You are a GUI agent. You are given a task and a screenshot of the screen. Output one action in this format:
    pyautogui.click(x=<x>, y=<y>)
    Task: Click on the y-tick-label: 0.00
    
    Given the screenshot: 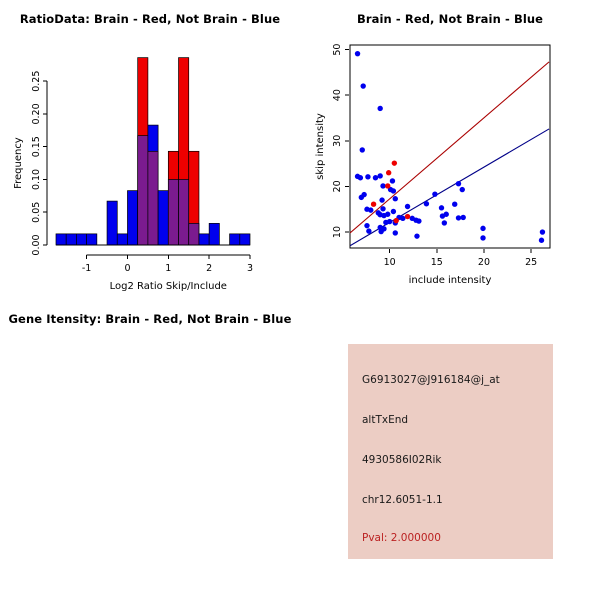 What is the action you would take?
    pyautogui.click(x=36, y=244)
    